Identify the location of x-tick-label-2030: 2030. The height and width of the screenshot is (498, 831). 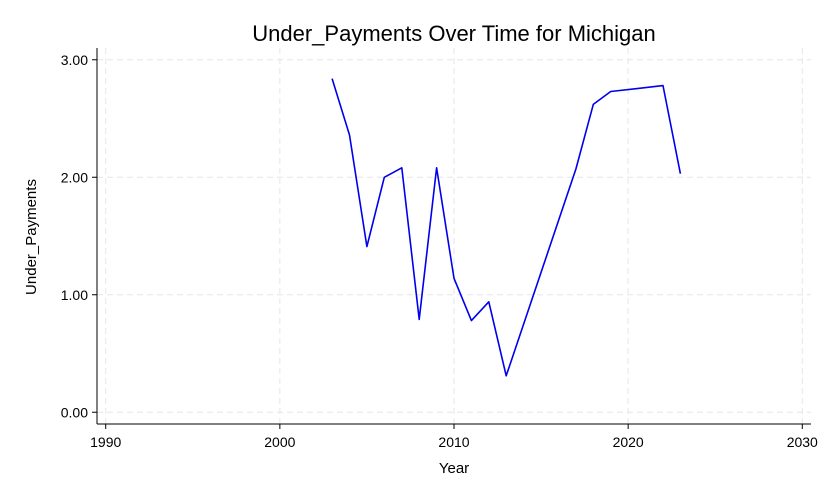
(802, 442).